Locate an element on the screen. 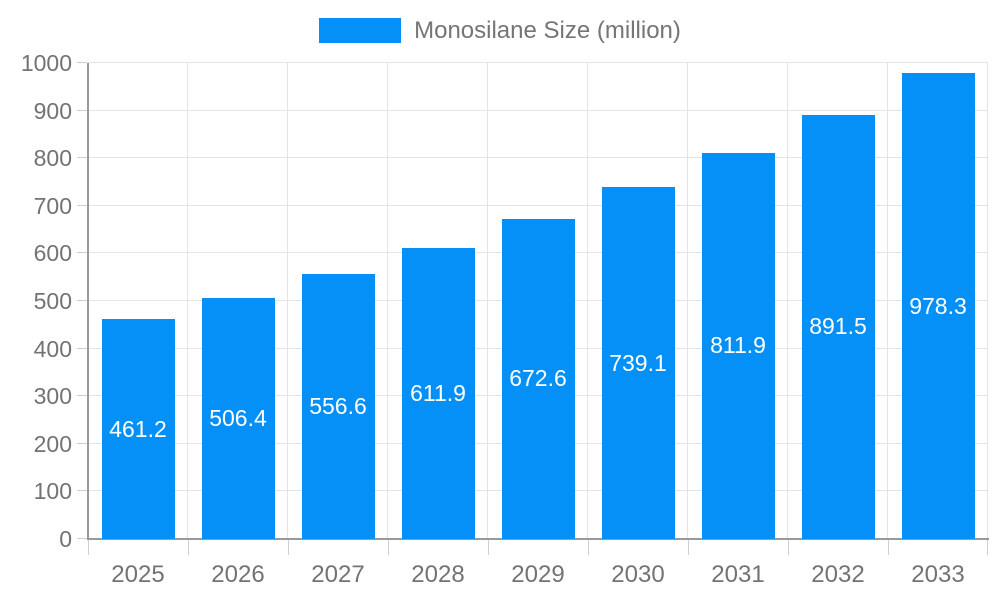 This screenshot has height=600, width=1000. bar: 891.5 is located at coordinates (838, 326).